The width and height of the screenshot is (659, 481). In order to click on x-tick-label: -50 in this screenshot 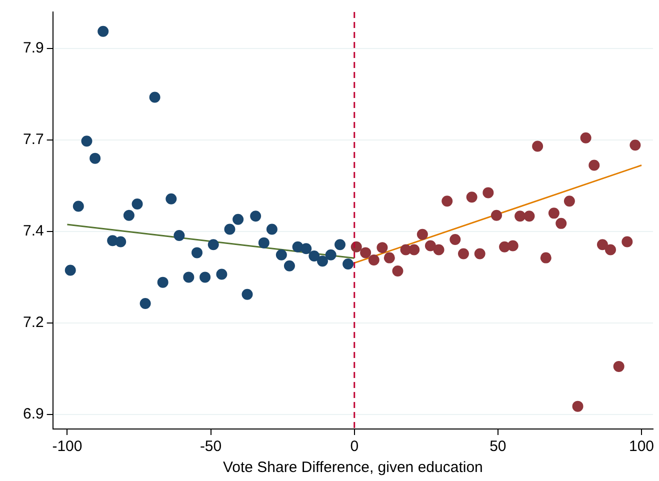, I will do `click(211, 447)`.